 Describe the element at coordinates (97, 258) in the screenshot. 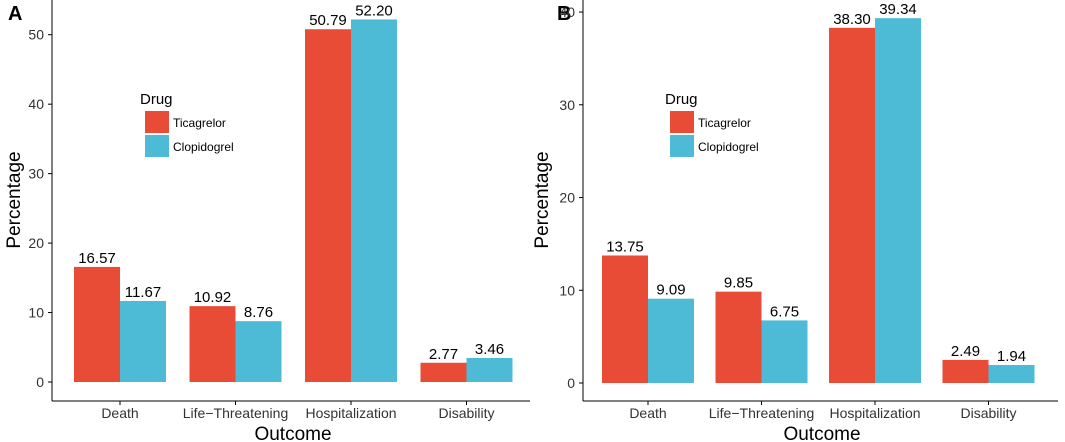

I see `bar-value-label: 16.57` at that location.